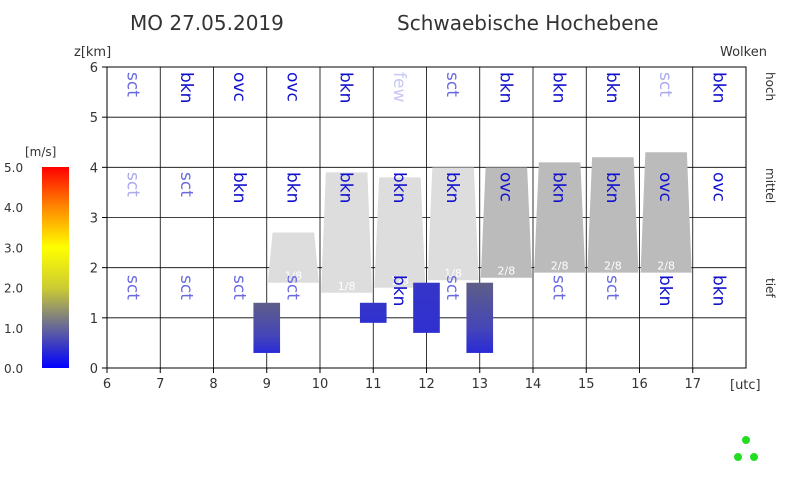 The height and width of the screenshot is (500, 800). Describe the element at coordinates (94, 269) in the screenshot. I see `y-tick-label: 2` at that location.